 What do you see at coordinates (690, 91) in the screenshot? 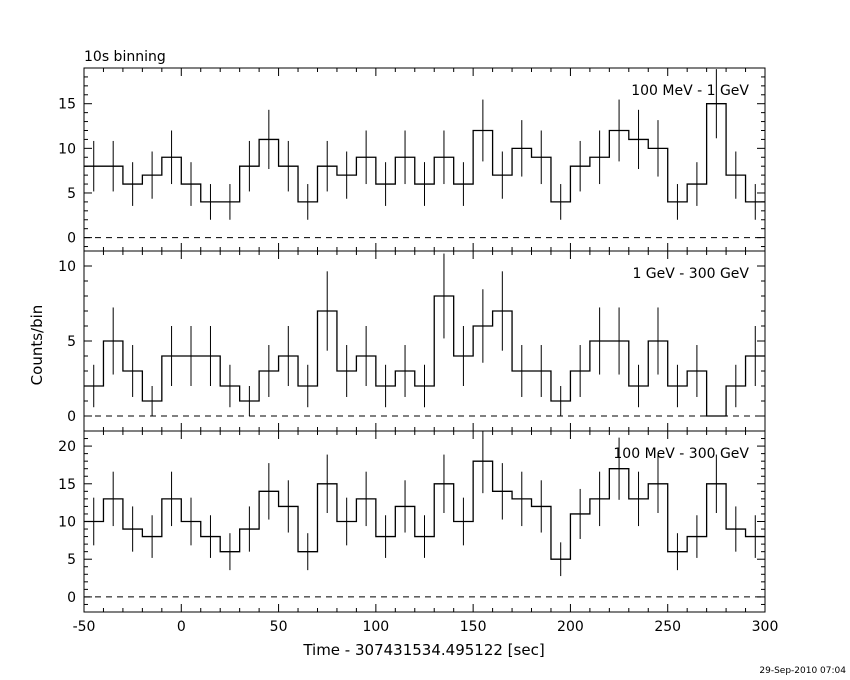
I see `panel-energy-label: 100 MeV - 1 GeV` at bounding box center [690, 91].